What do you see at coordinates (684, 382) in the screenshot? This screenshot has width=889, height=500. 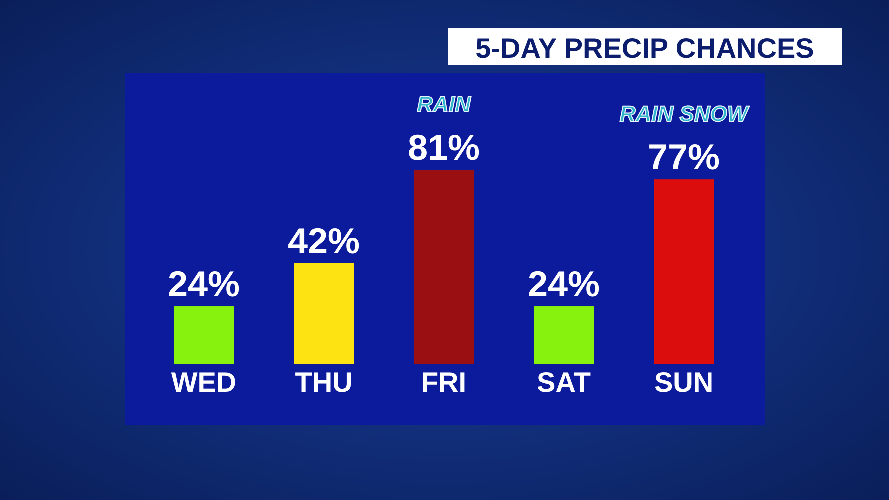 I see `x-tick-label: SUN` at bounding box center [684, 382].